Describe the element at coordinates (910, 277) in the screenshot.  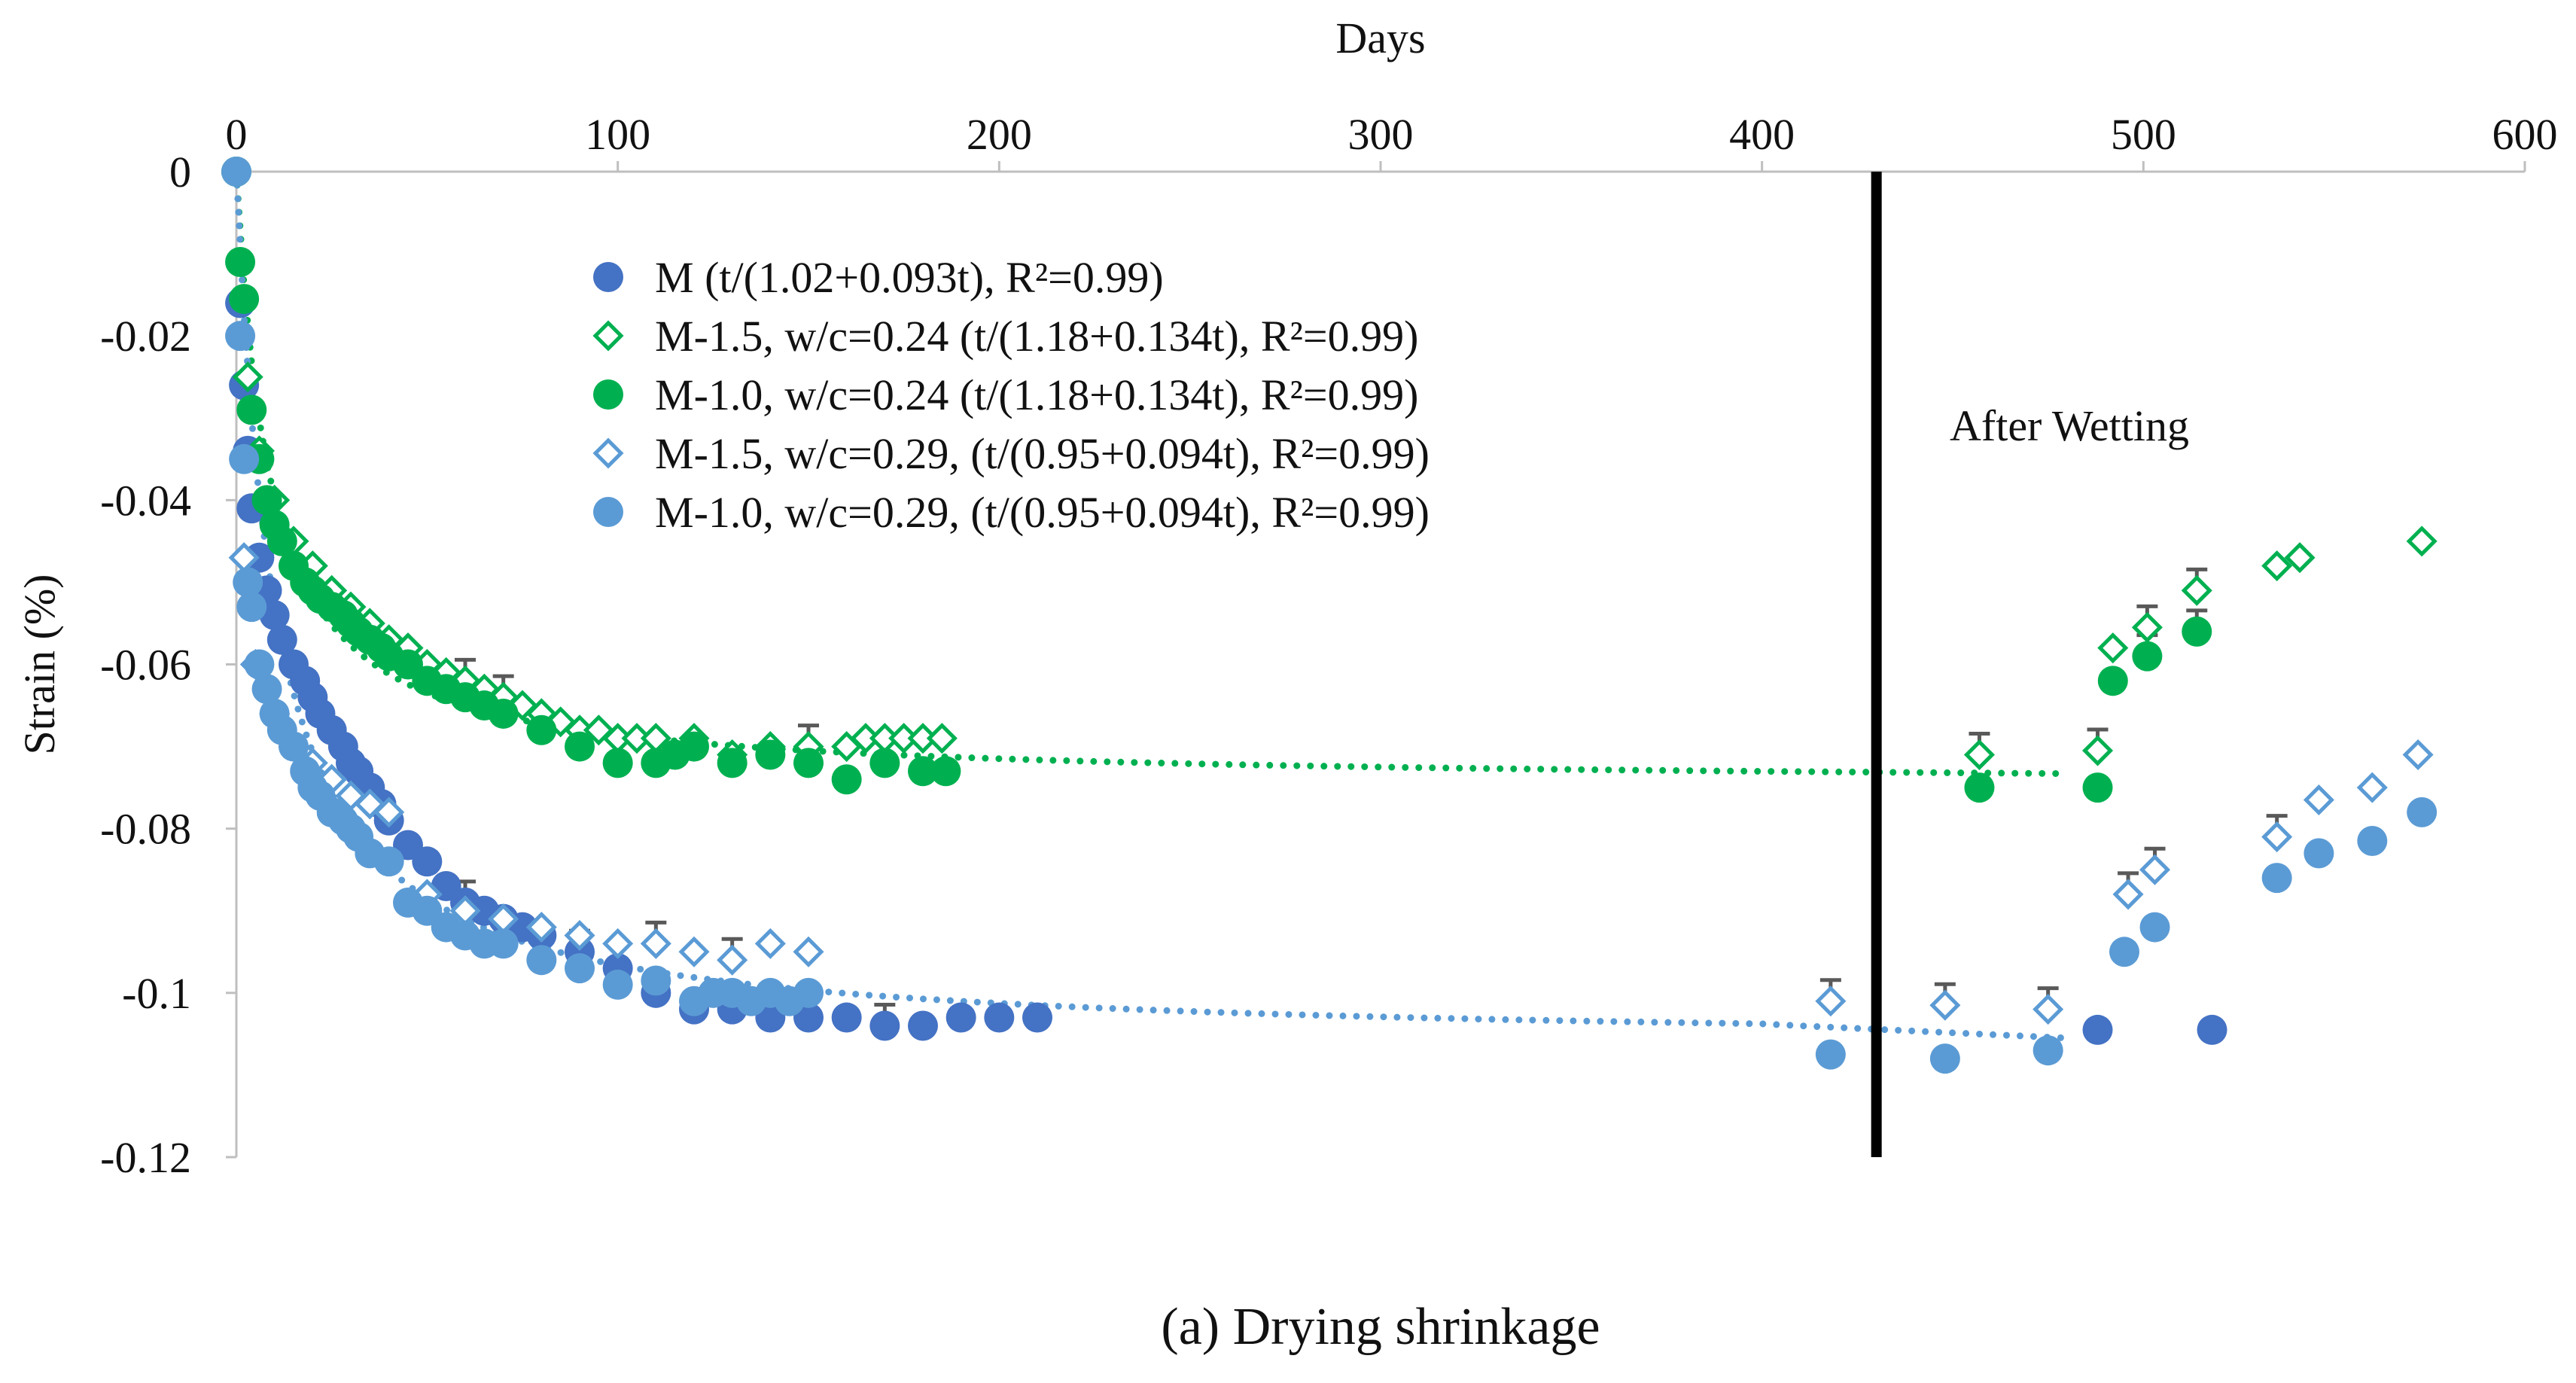
I see `legend-label: M (t/(1.02+0.093t), R²=0.99)` at that location.